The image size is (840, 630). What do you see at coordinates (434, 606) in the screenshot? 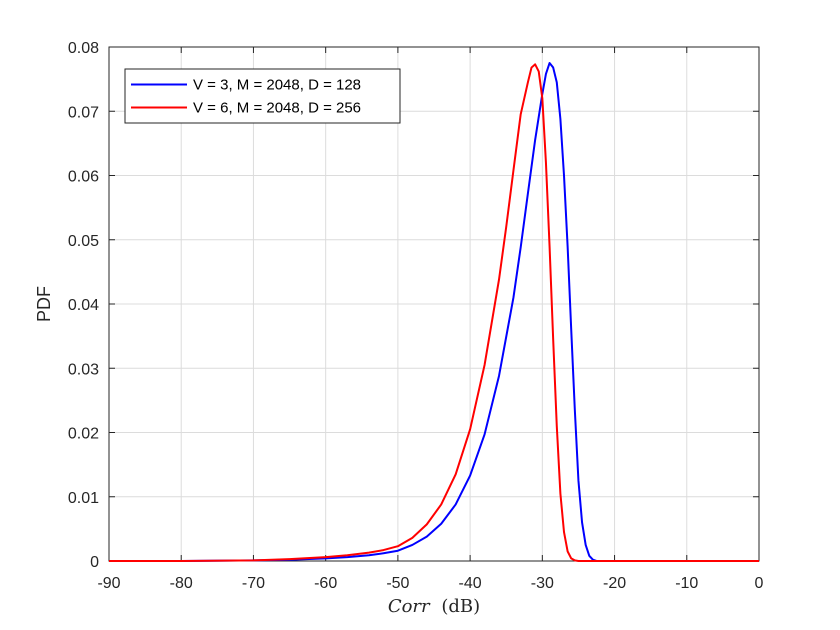
I see `x-axis-label: Corr (dB)` at bounding box center [434, 606].